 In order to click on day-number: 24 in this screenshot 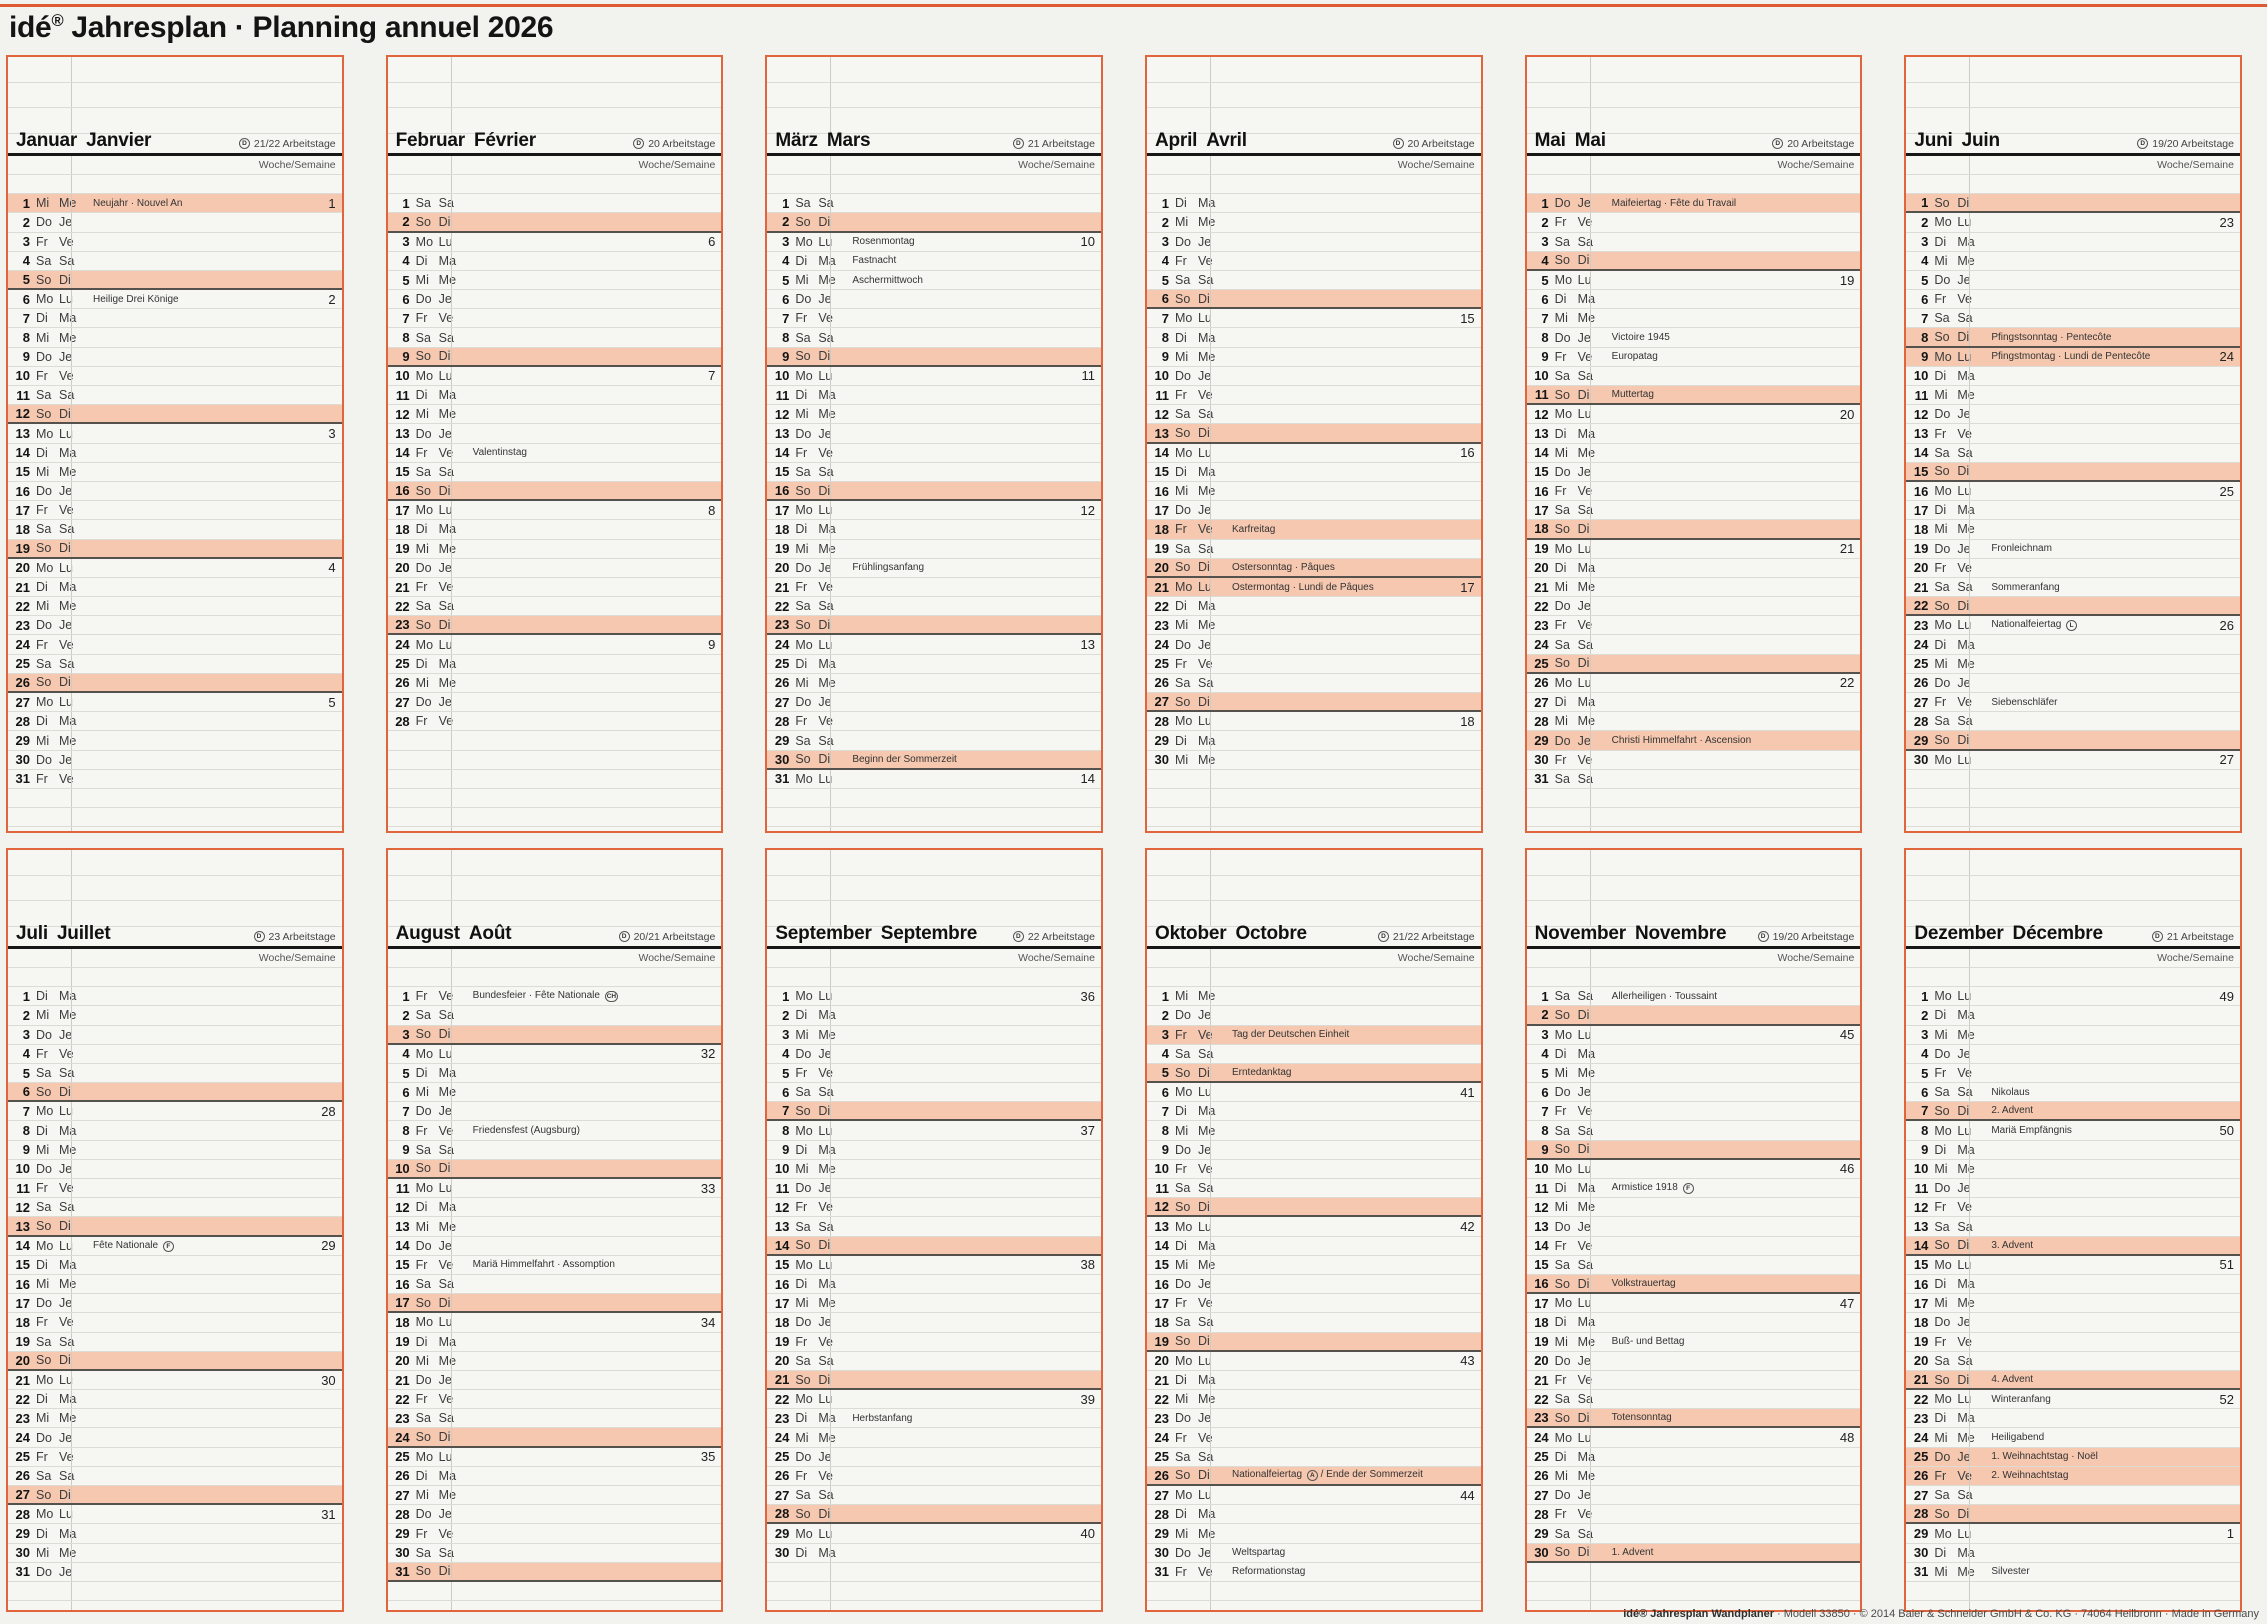, I will do `click(1541, 1438)`.